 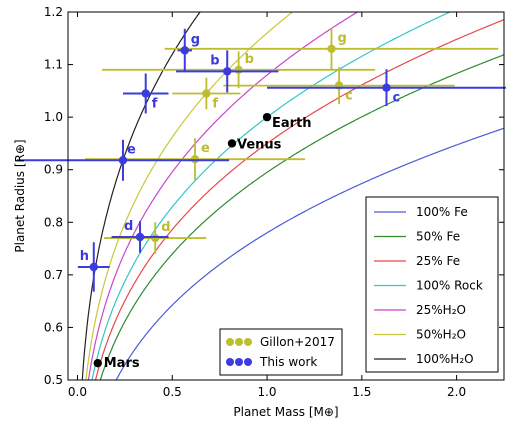 I want to click on data-legend: Gillon+2017 This work, so click(x=281, y=352).